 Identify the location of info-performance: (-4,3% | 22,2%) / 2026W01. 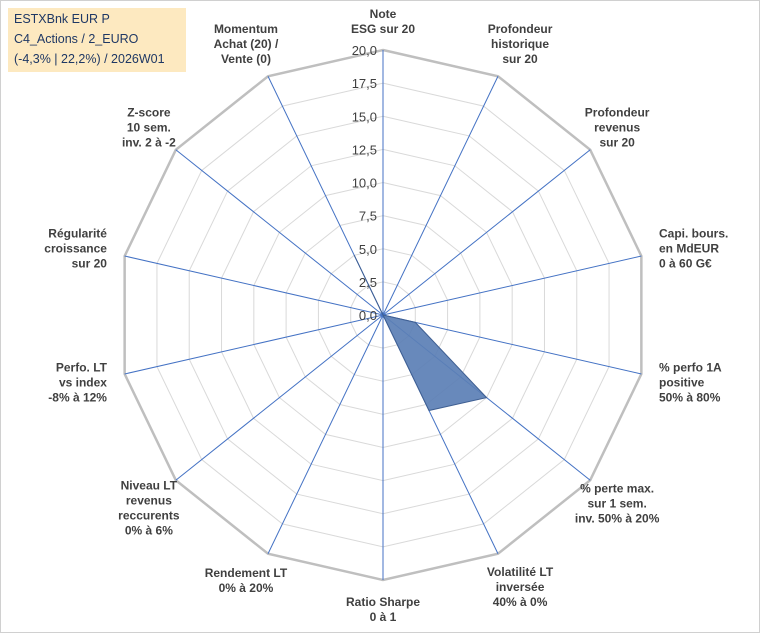
(89, 59).